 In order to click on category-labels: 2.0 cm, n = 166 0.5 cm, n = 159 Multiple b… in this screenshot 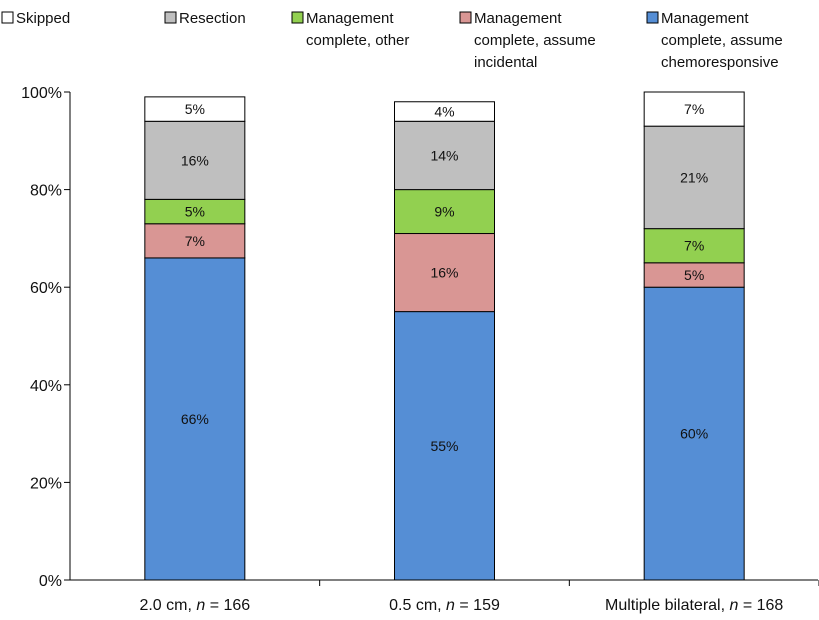, I will do `click(461, 605)`.